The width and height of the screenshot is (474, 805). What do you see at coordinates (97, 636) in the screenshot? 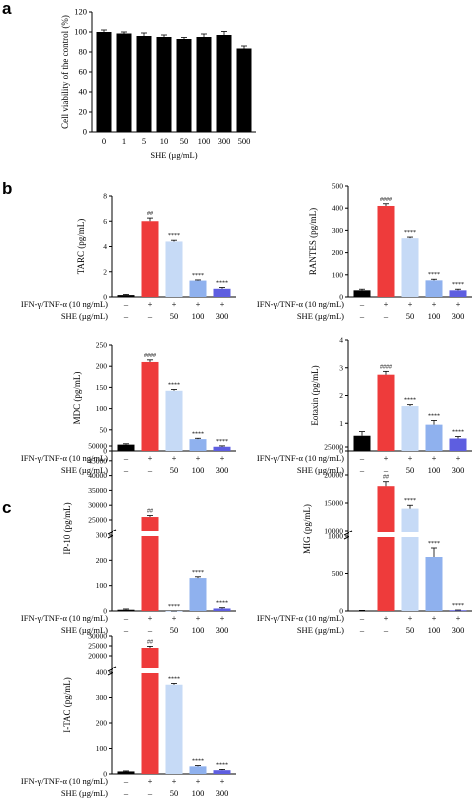
I see `y-tick-label: 30000` at bounding box center [97, 636].